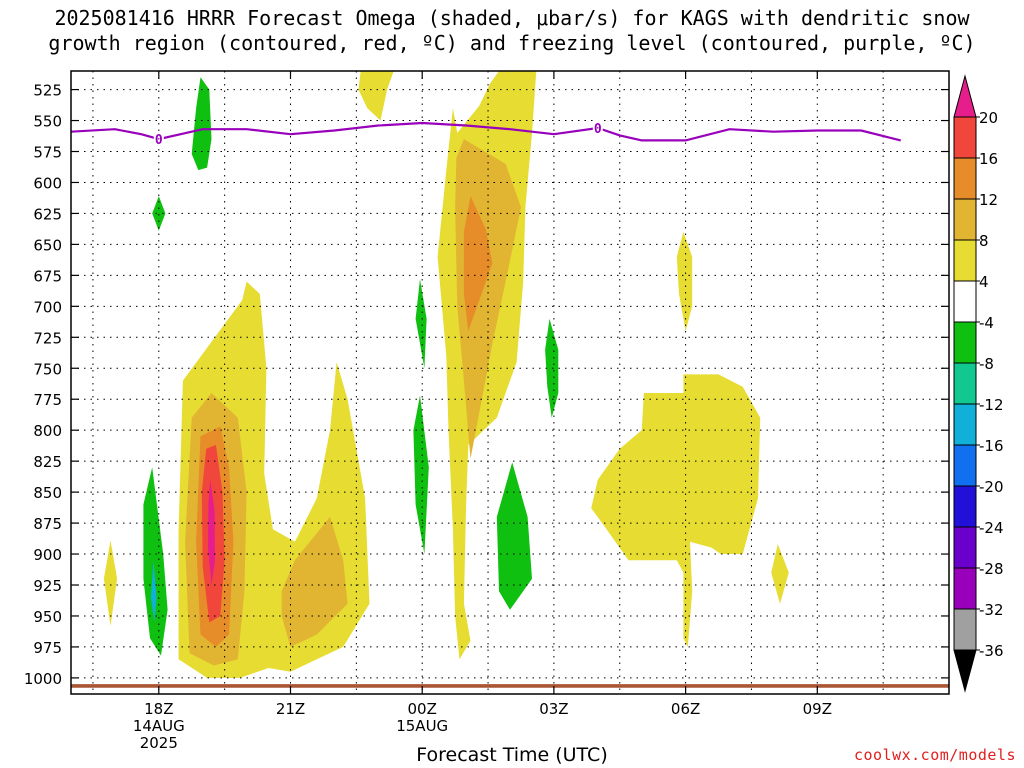  Describe the element at coordinates (47, 493) in the screenshot. I see `y-tick-label-850: 850` at that location.